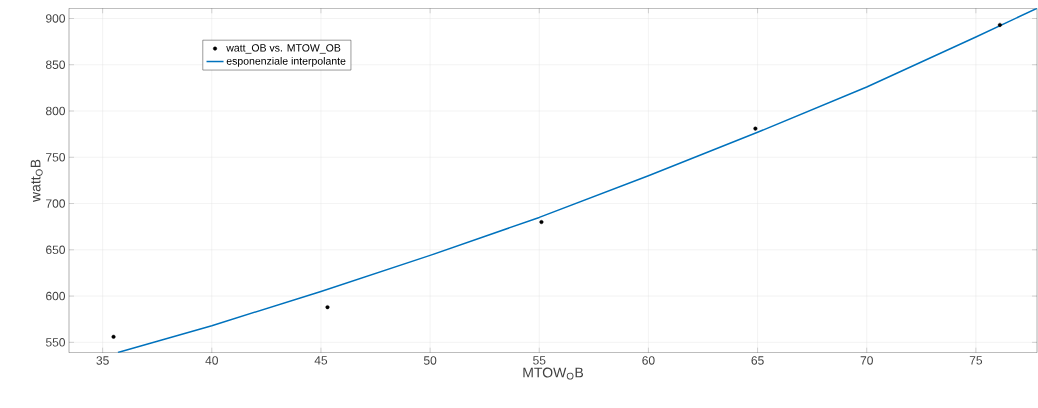 Image resolution: width=1038 pixels, height=408 pixels. I want to click on y-axis-title: watt$_{O}$B, so click(36, 181).